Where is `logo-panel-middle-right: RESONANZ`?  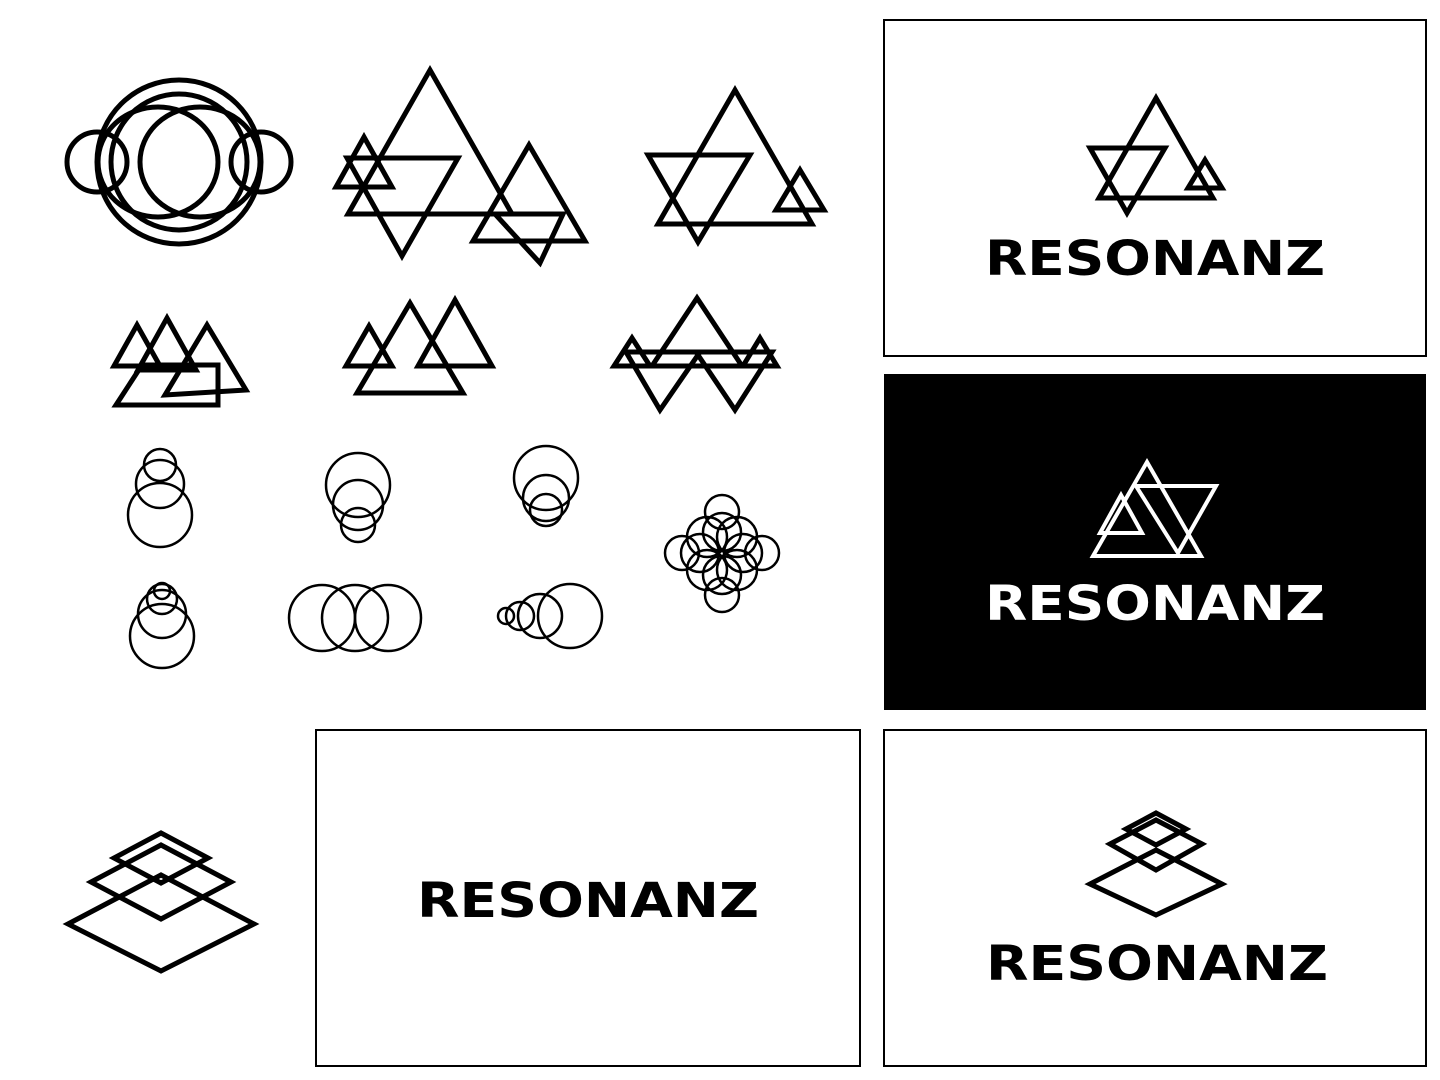 logo-panel-middle-right: RESONANZ is located at coordinates (1155, 542).